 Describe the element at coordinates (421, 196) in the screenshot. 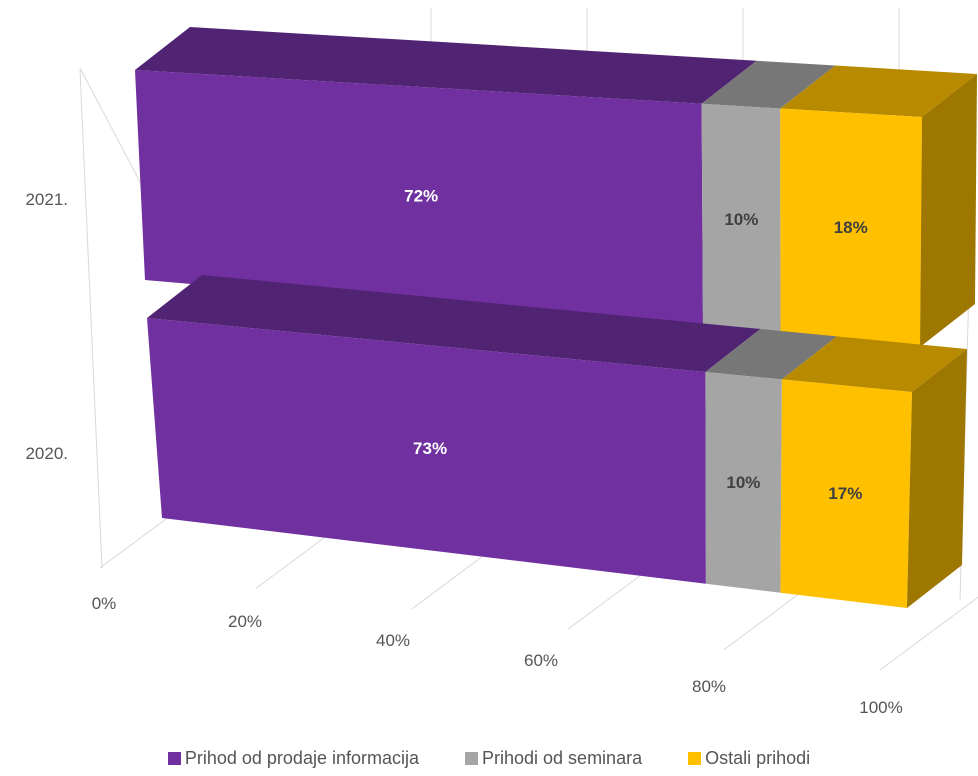

I see `data-label-0-0: 72%` at that location.